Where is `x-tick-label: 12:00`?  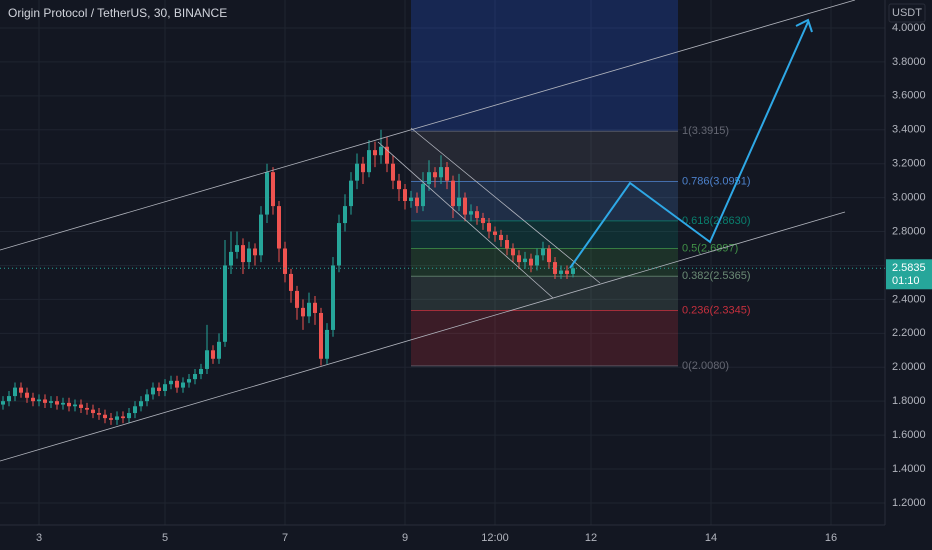
x-tick-label: 12:00 is located at coordinates (495, 538).